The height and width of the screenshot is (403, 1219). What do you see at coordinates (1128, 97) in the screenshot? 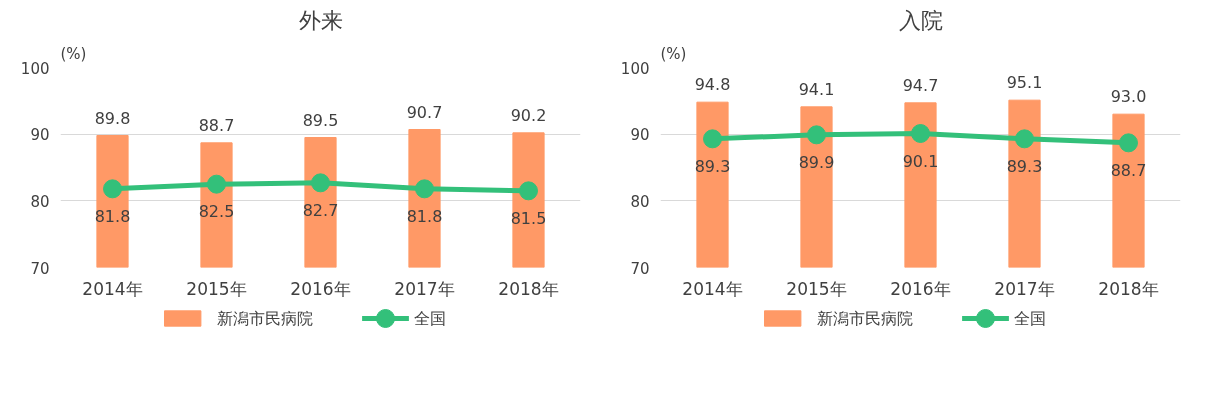
I see `data-label: 93.0` at bounding box center [1128, 97].